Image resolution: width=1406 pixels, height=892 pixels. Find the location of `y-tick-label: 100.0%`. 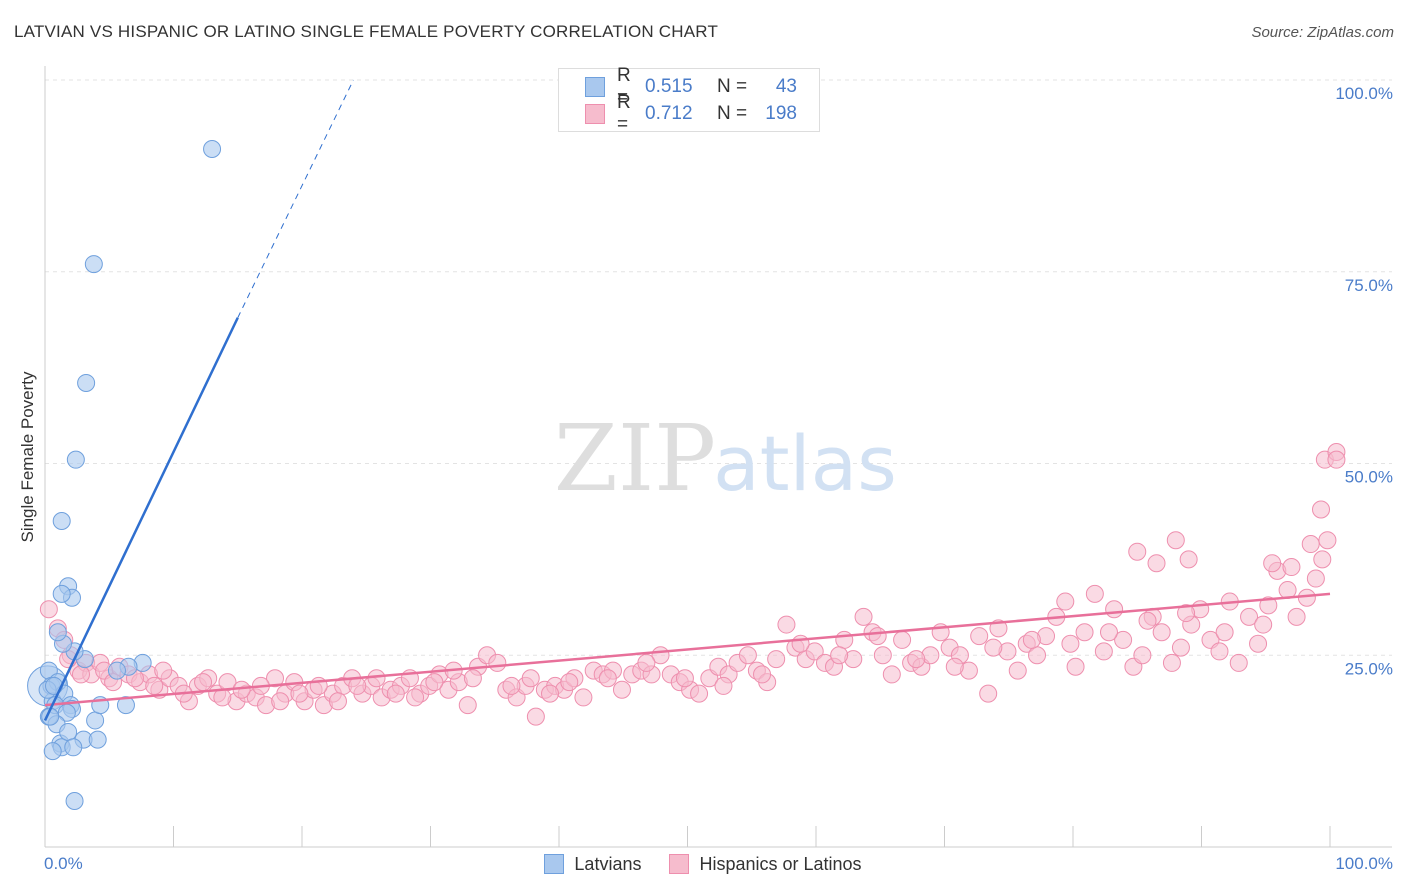

y-tick-label: 100.0% is located at coordinates (1364, 93).